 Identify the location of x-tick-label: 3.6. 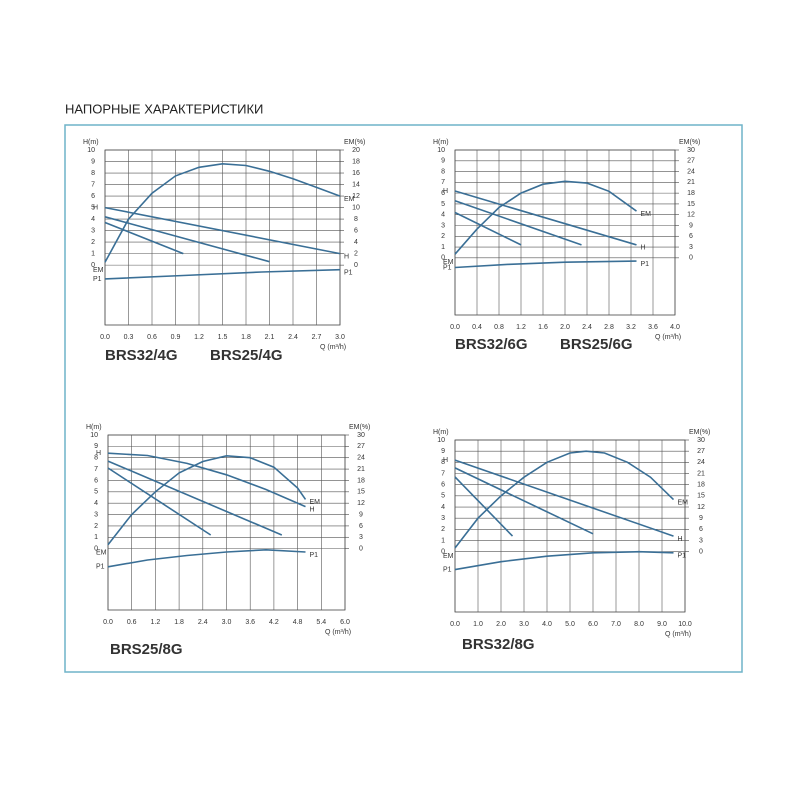
(653, 327).